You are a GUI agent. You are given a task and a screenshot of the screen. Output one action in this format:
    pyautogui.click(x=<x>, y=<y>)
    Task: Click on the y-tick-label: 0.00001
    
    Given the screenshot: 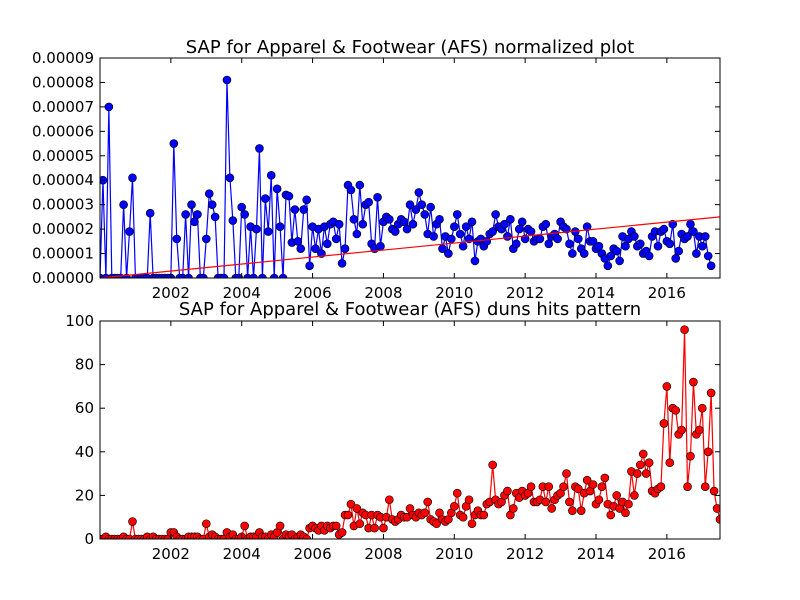 What is the action you would take?
    pyautogui.click(x=63, y=254)
    